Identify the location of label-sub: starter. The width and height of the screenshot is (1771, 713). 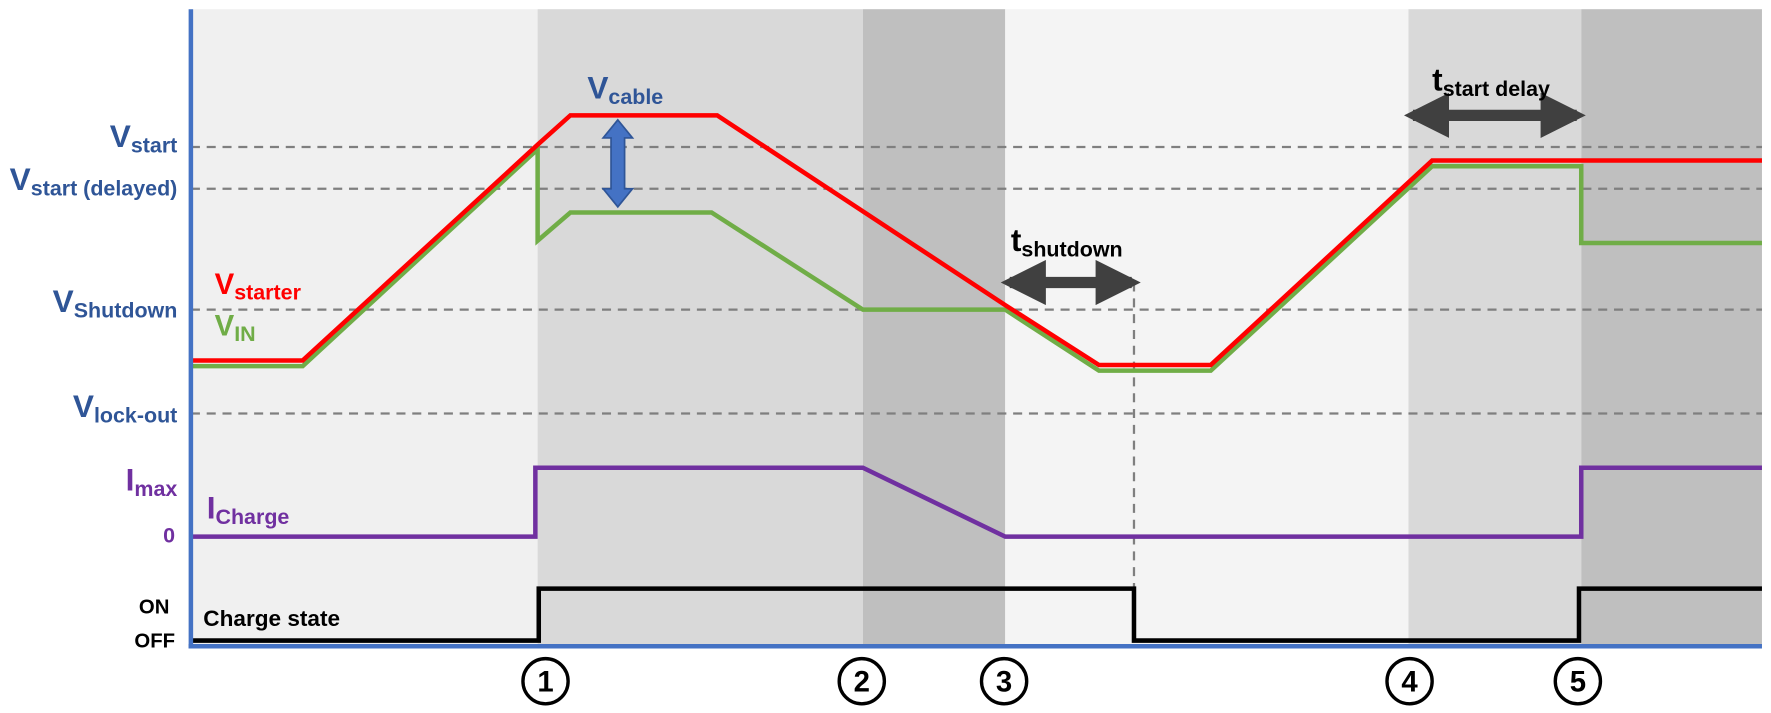
(267, 292).